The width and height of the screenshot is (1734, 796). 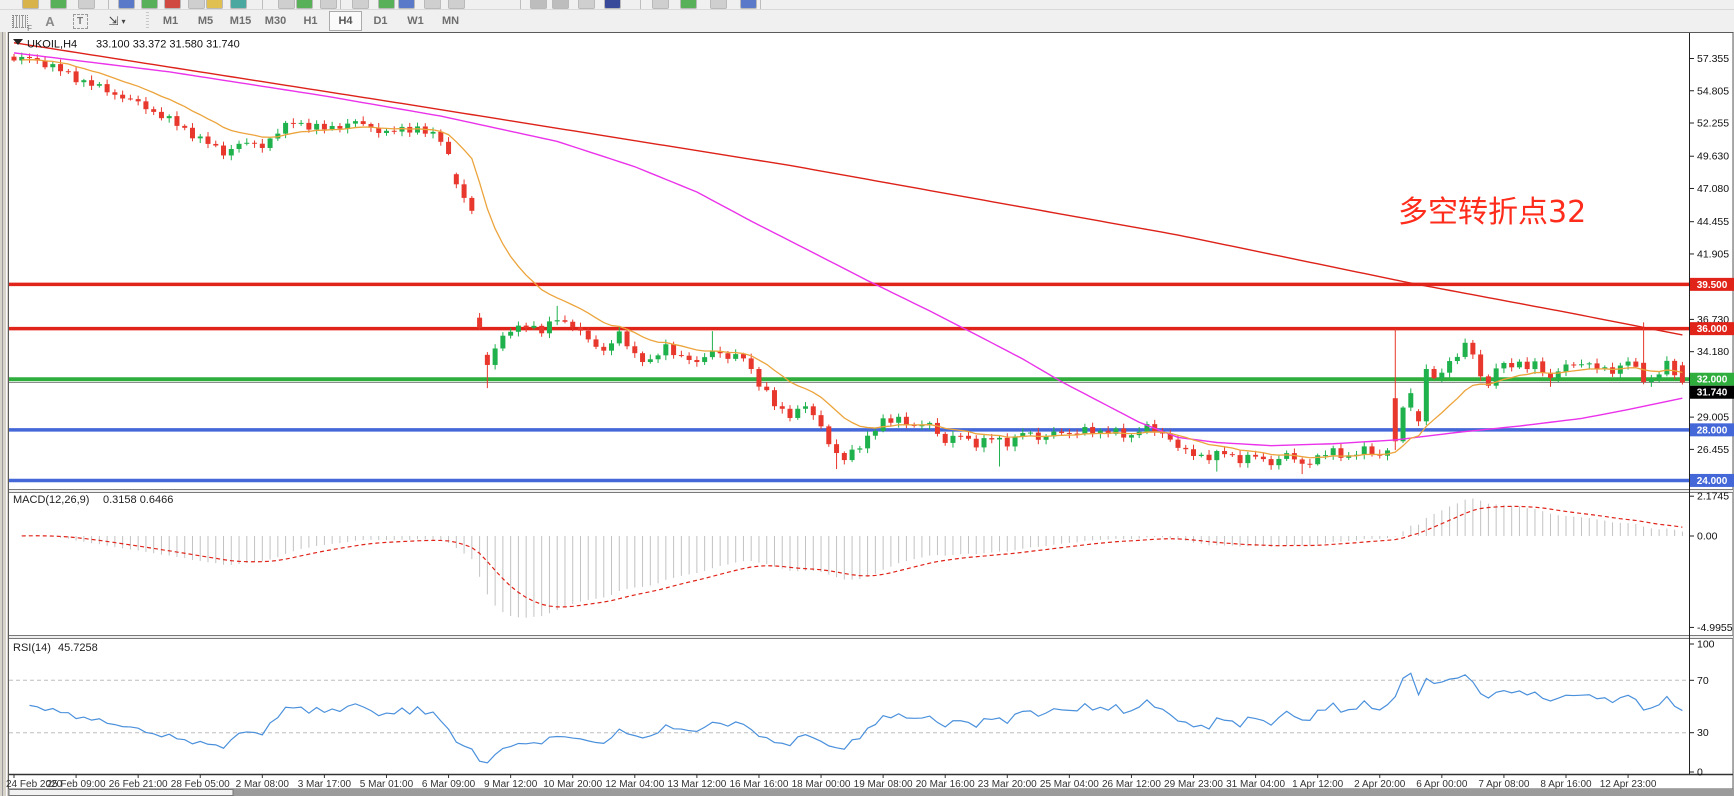 I want to click on date-axis-label: 23 Mar 20:00, so click(x=1007, y=784).